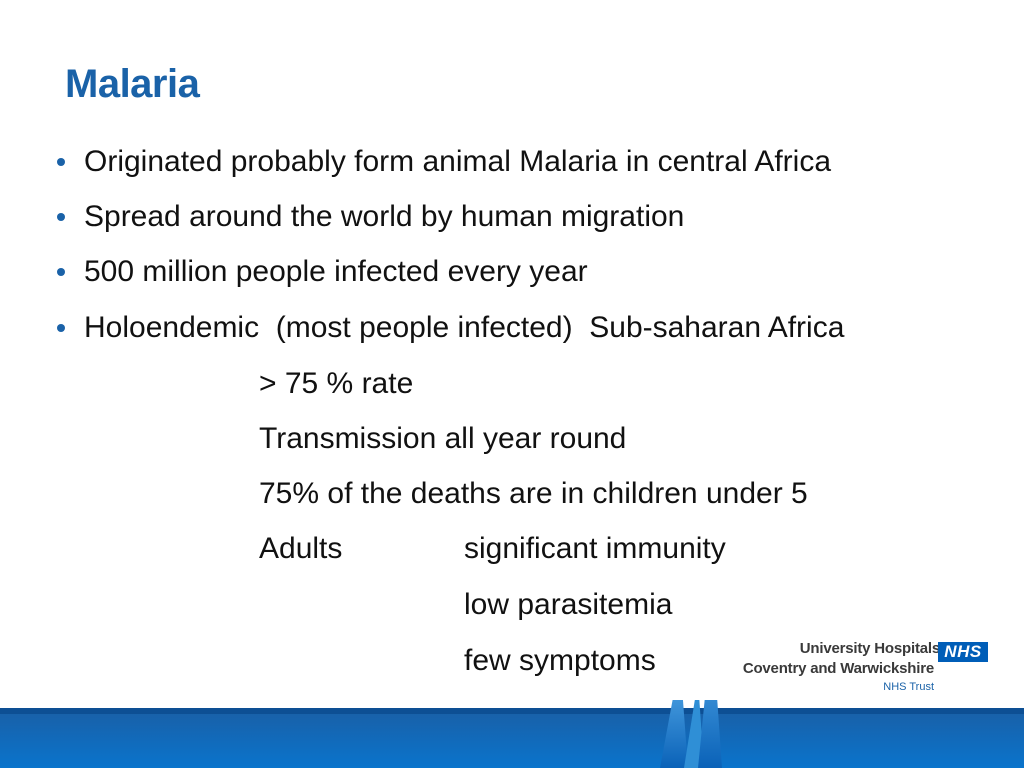  I want to click on footer-top-stripe, so click(512, 711).